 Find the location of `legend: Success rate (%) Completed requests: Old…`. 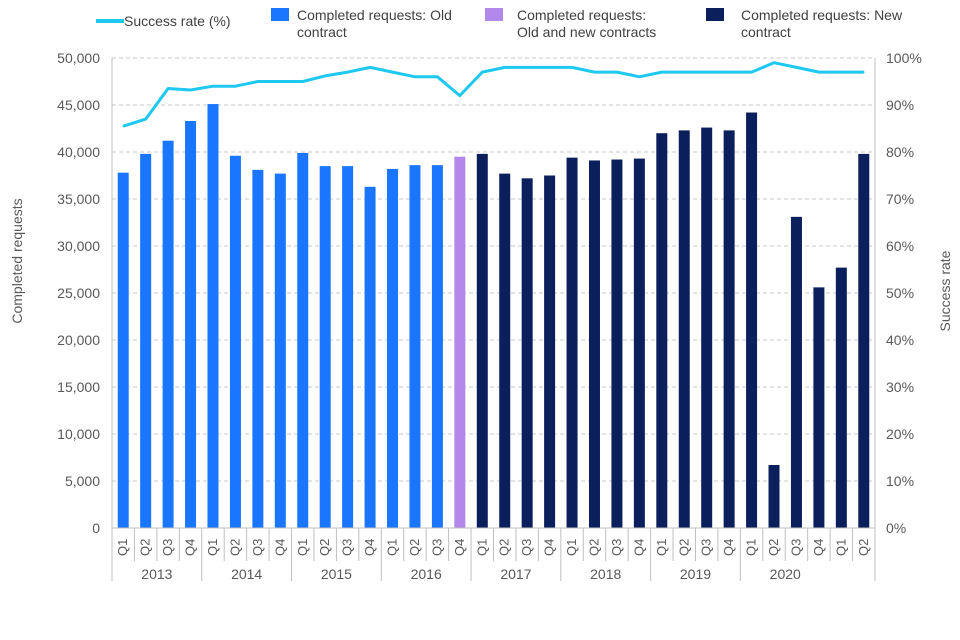

legend: Success rate (%) Completed requests: Old… is located at coordinates (499, 23).